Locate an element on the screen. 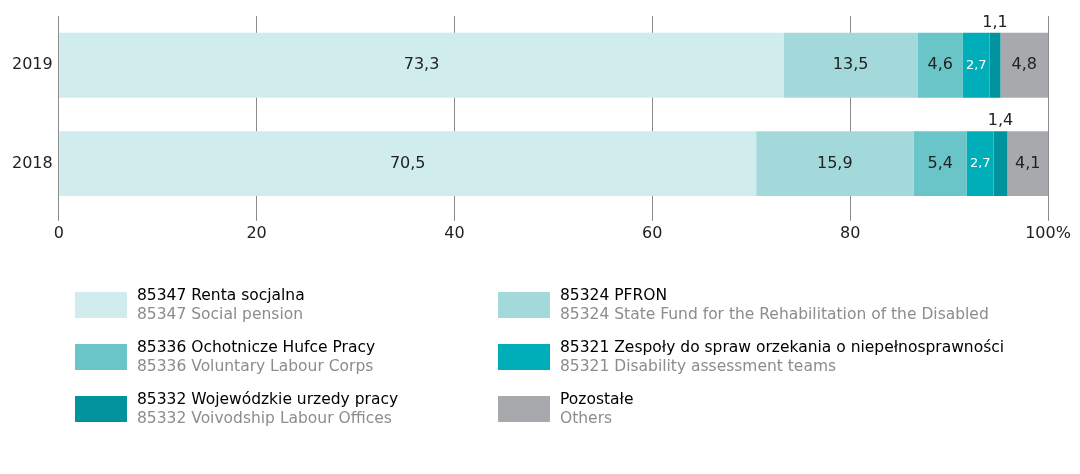 Image resolution: width=1080 pixels, height=474 pixels. y-tick-label: 2018 is located at coordinates (32, 162).